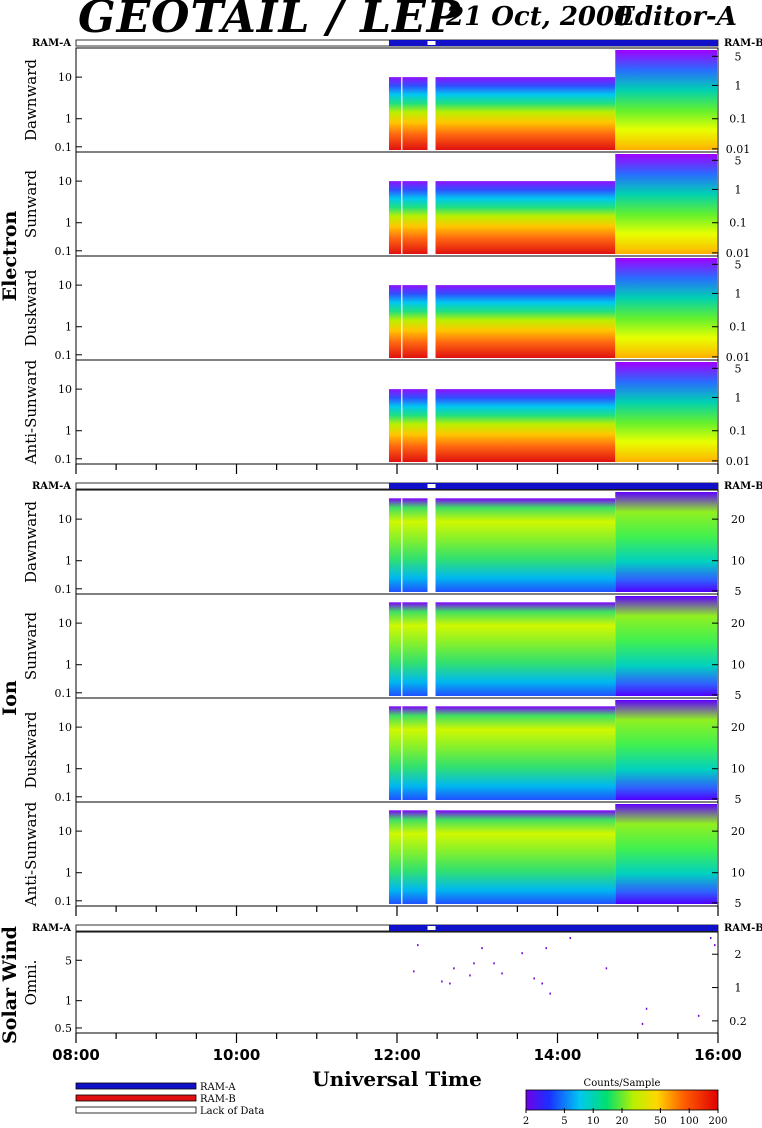  What do you see at coordinates (738, 954) in the screenshot?
I see `right-tick-label: 2` at bounding box center [738, 954].